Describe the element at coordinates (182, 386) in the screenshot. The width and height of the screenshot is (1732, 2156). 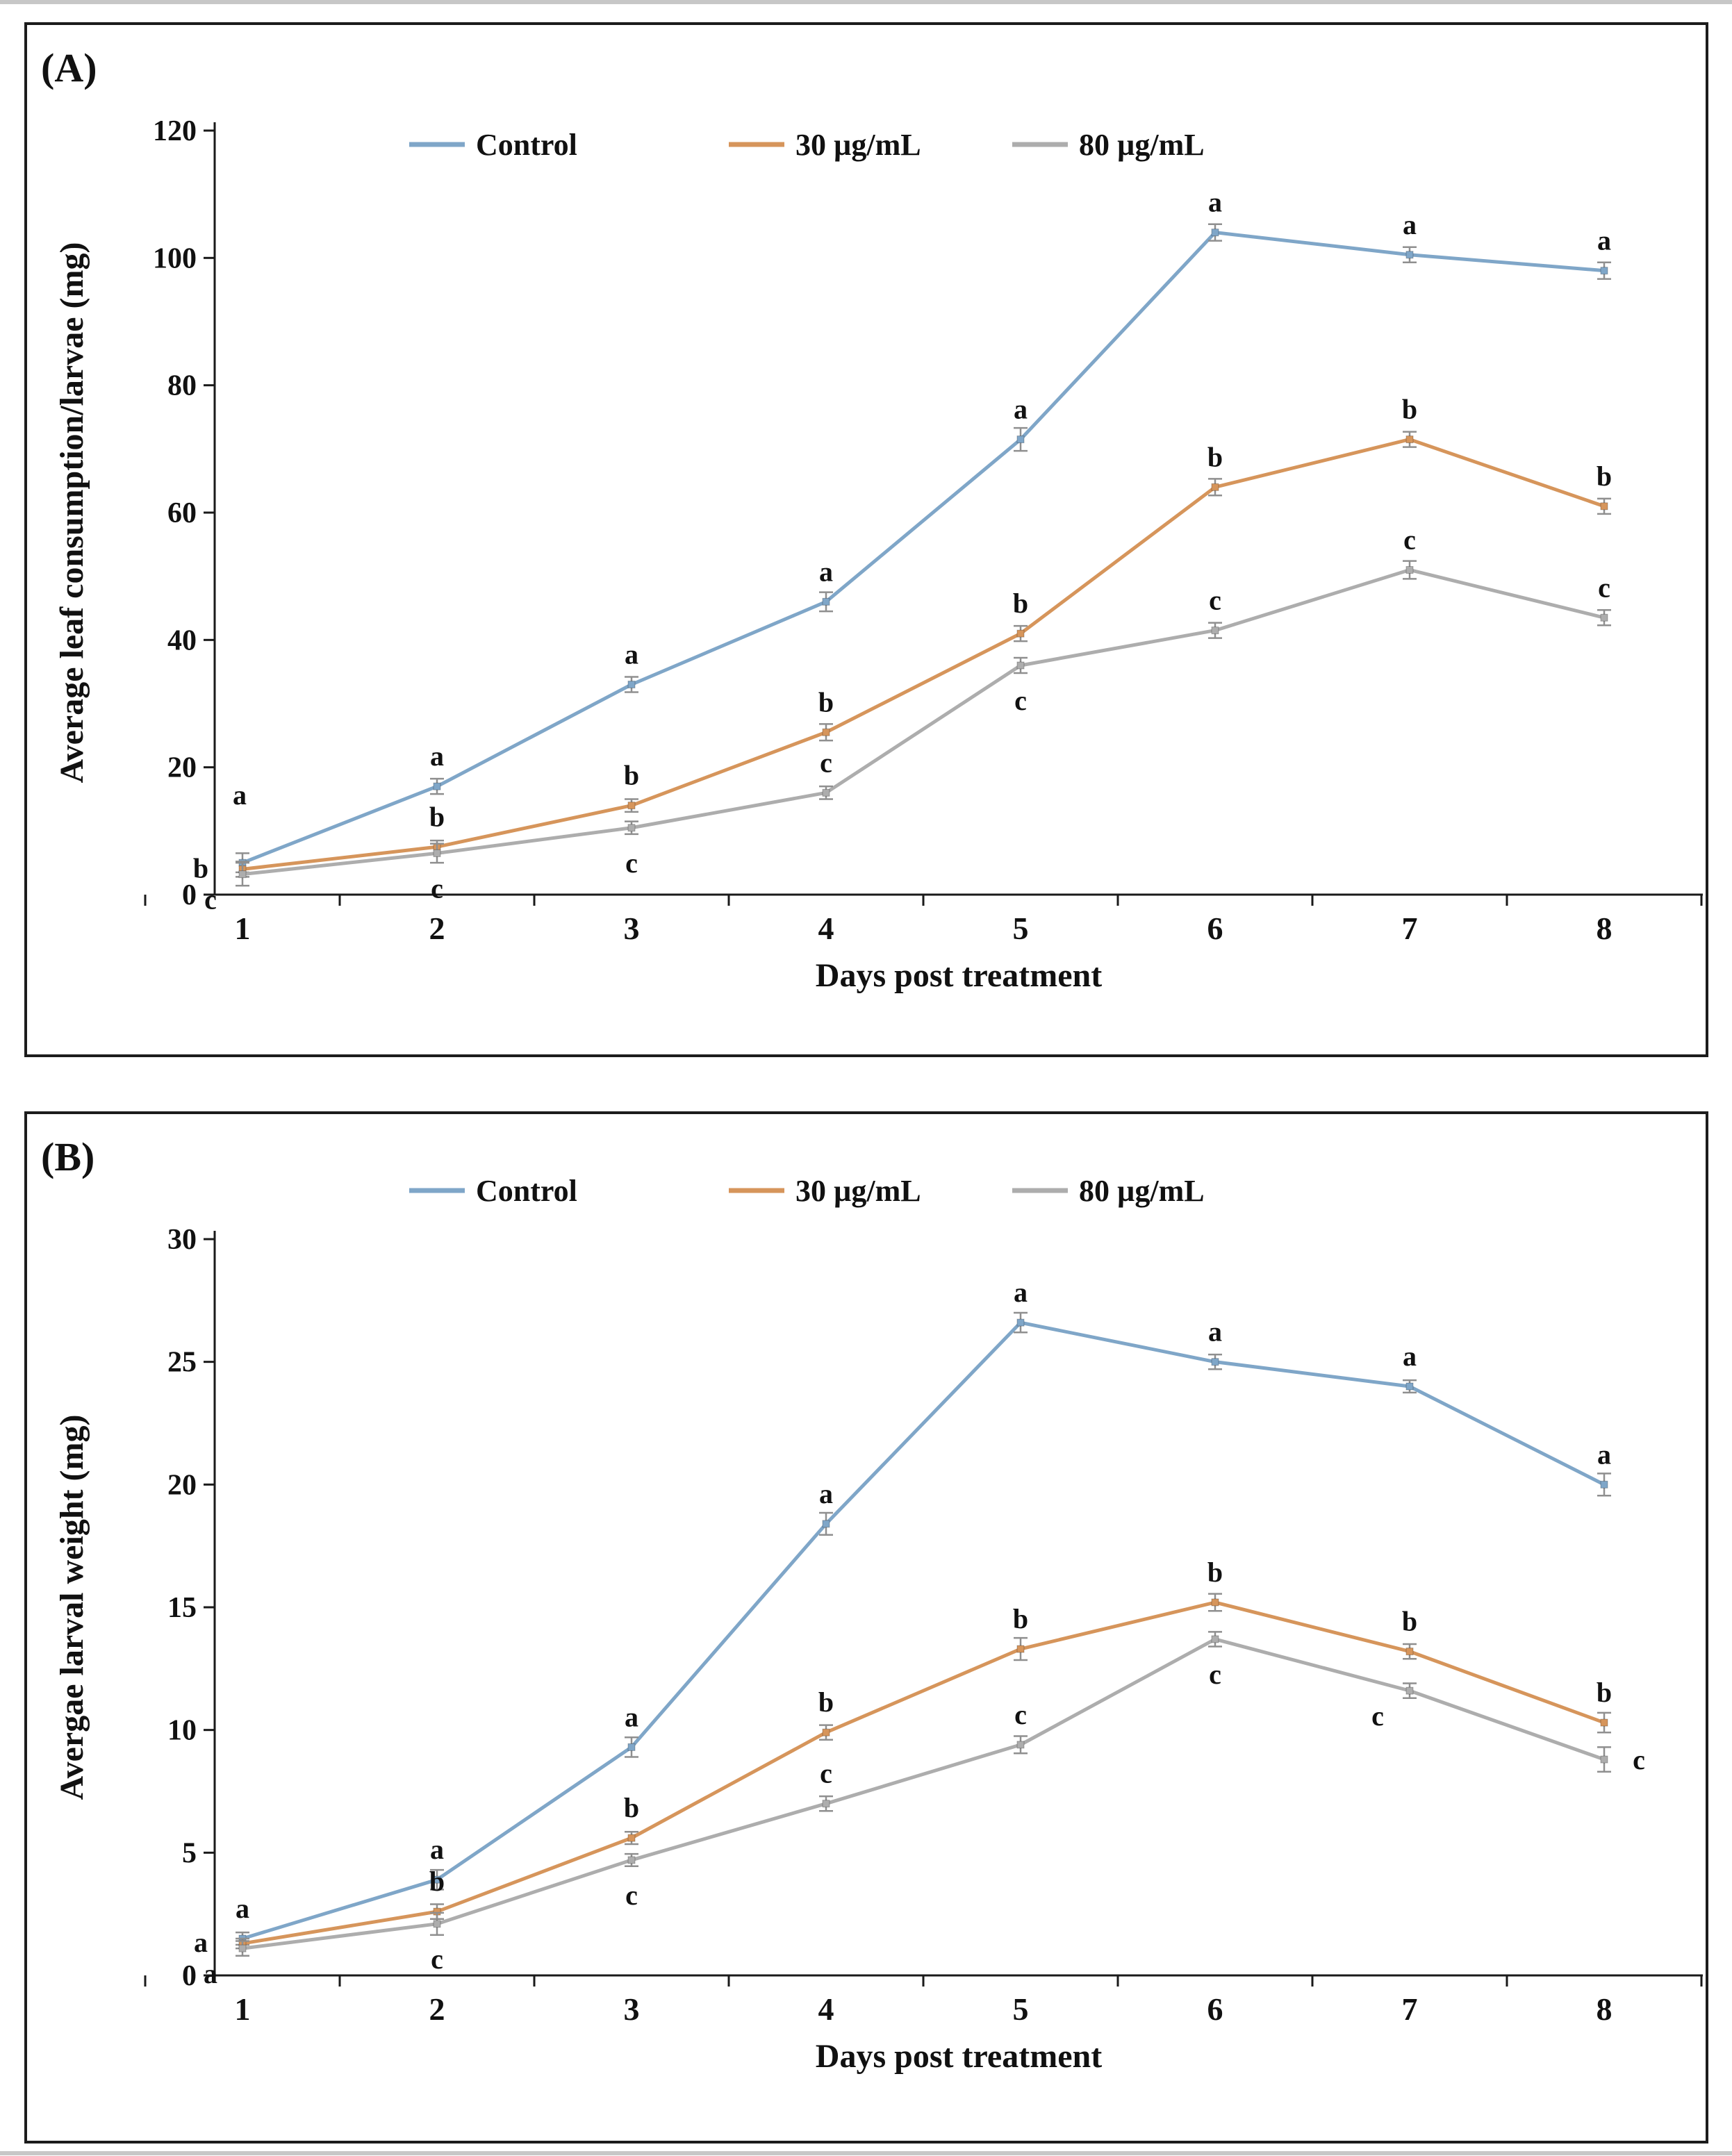
I see `y-tick-label: 80` at that location.